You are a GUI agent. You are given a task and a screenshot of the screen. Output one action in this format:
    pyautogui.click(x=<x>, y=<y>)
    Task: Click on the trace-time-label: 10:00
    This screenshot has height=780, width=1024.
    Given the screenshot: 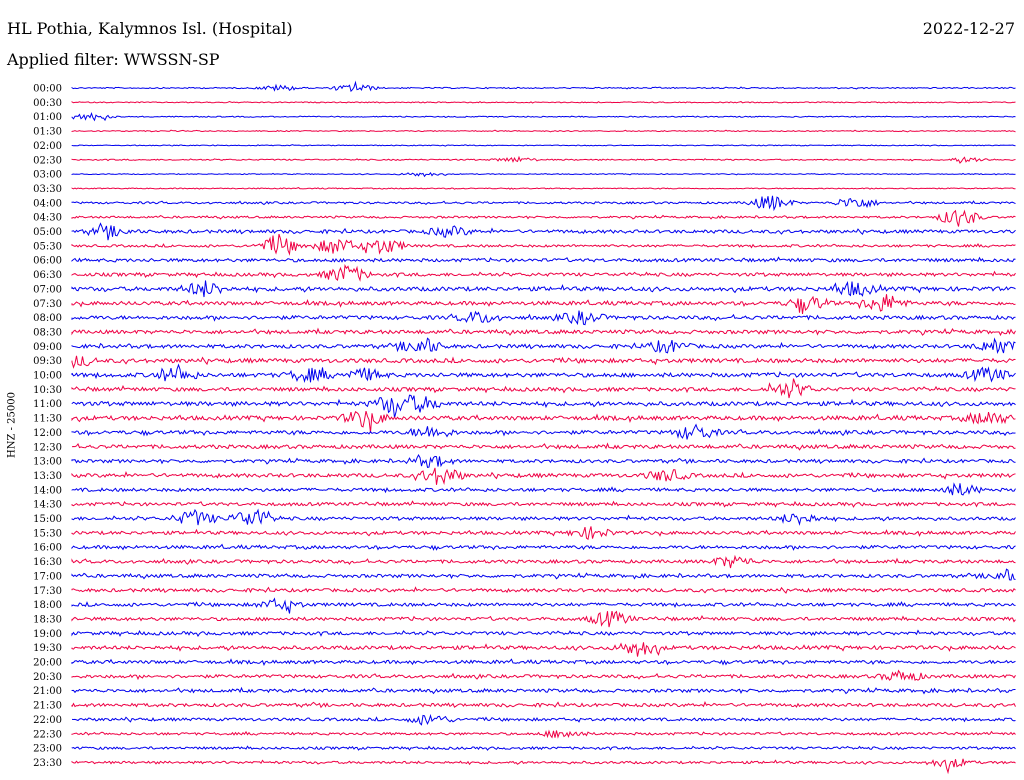 What is the action you would take?
    pyautogui.click(x=47, y=376)
    